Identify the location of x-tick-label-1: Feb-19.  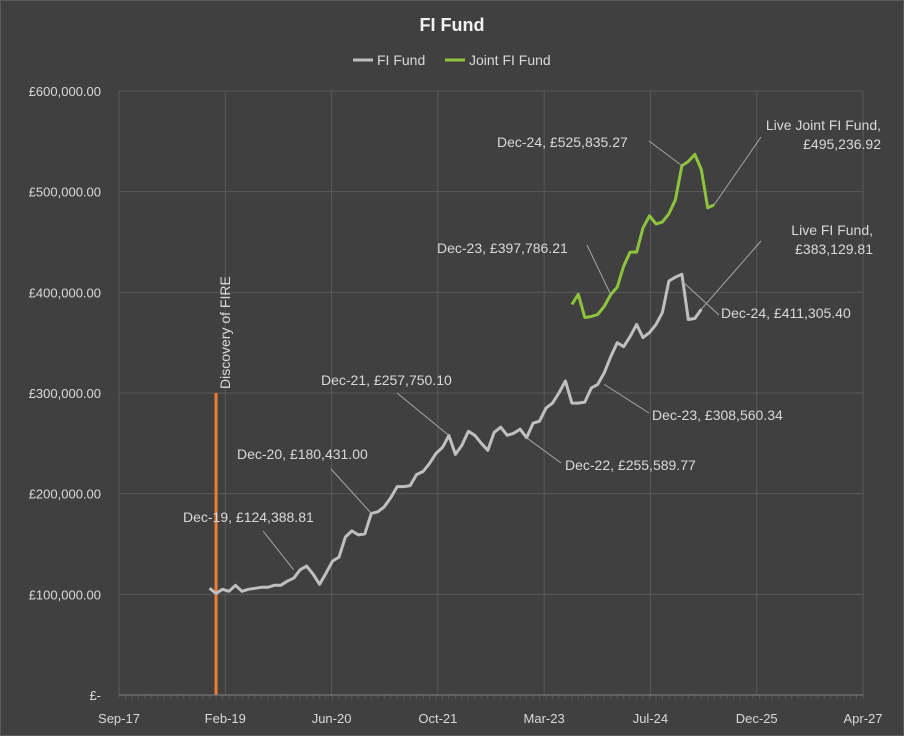
(225, 718).